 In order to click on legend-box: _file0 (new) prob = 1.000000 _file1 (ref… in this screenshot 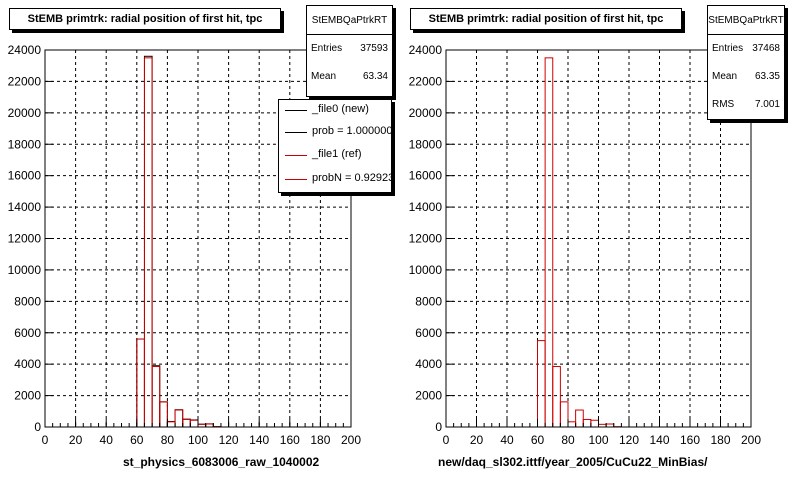, I will do `click(335, 146)`.